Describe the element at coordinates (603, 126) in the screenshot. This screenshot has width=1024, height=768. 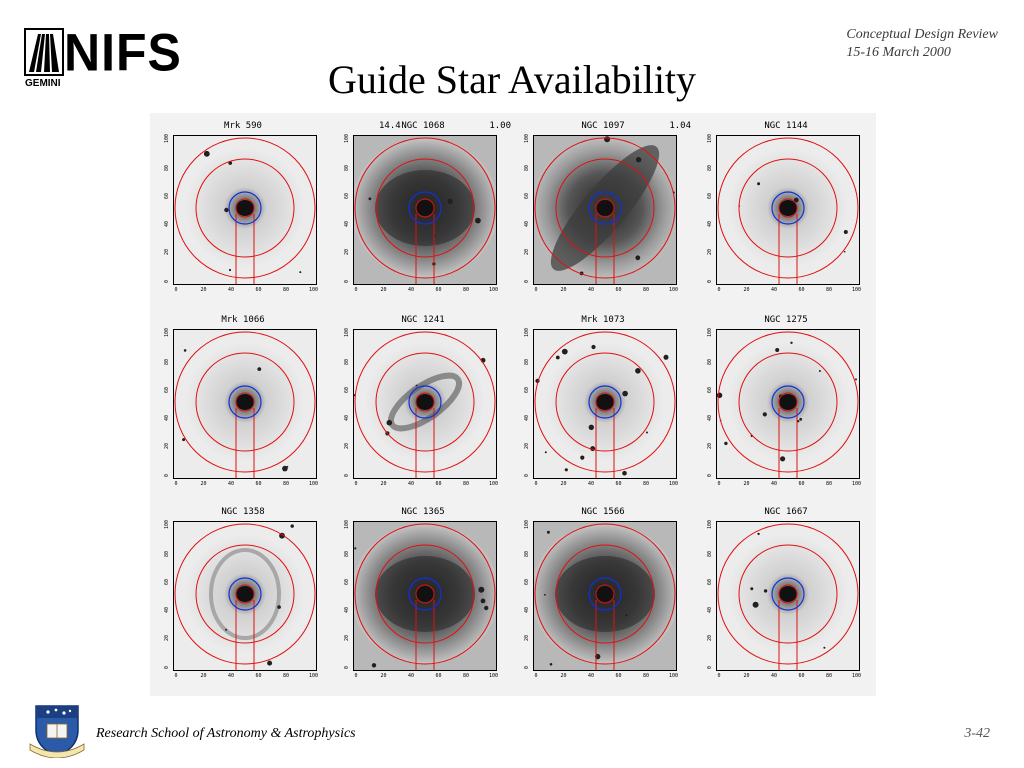
I see `panel-name: NGC 1097` at that location.